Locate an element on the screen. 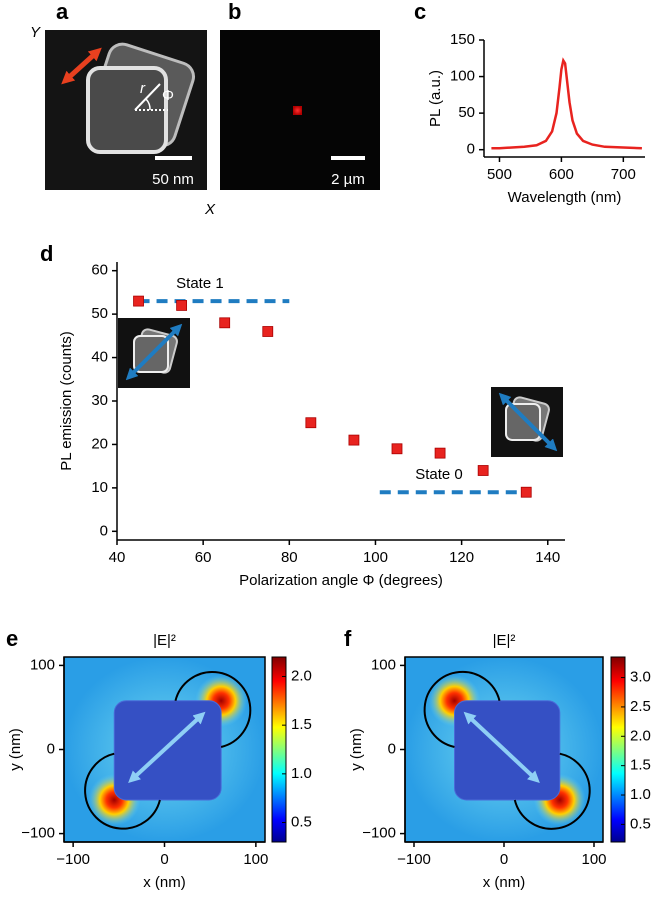 The height and width of the screenshot is (897, 658). image-annotation: Φ is located at coordinates (168, 95).